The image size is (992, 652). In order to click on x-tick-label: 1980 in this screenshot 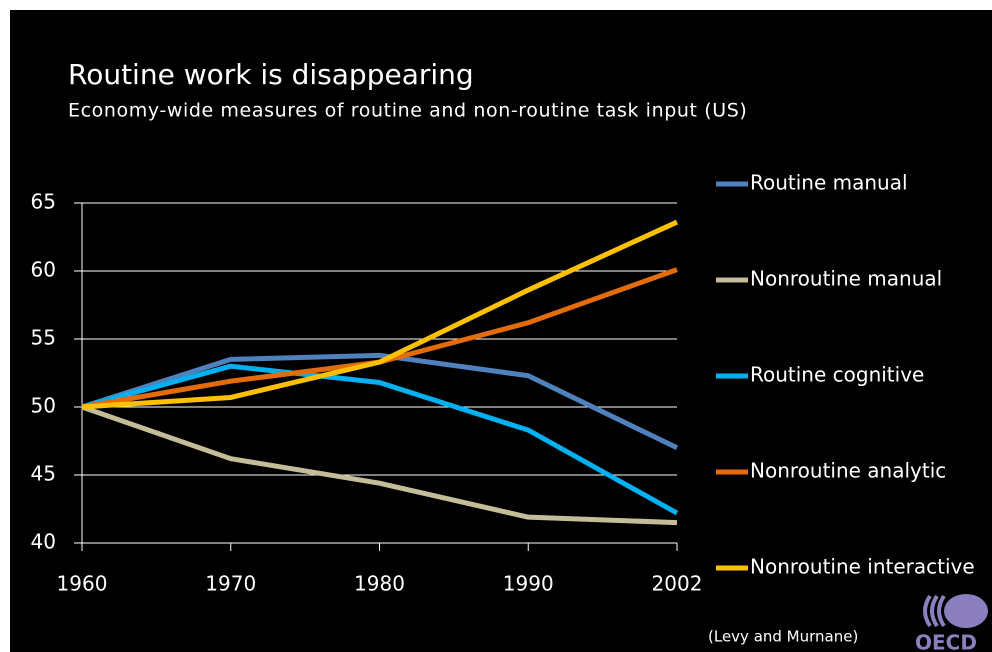, I will do `click(379, 584)`.